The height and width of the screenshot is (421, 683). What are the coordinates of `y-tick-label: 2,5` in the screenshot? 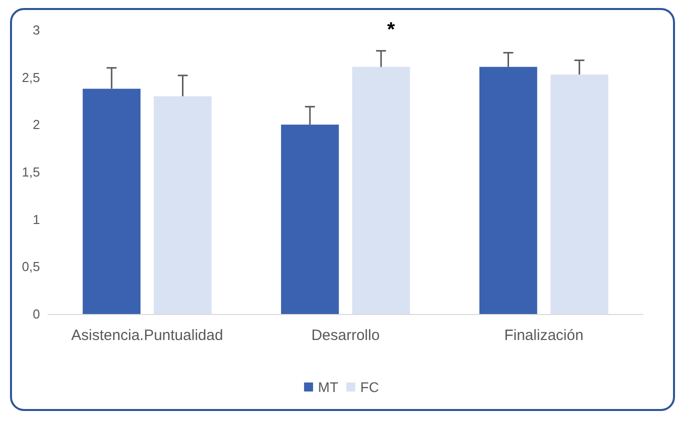 It's located at (31, 77).